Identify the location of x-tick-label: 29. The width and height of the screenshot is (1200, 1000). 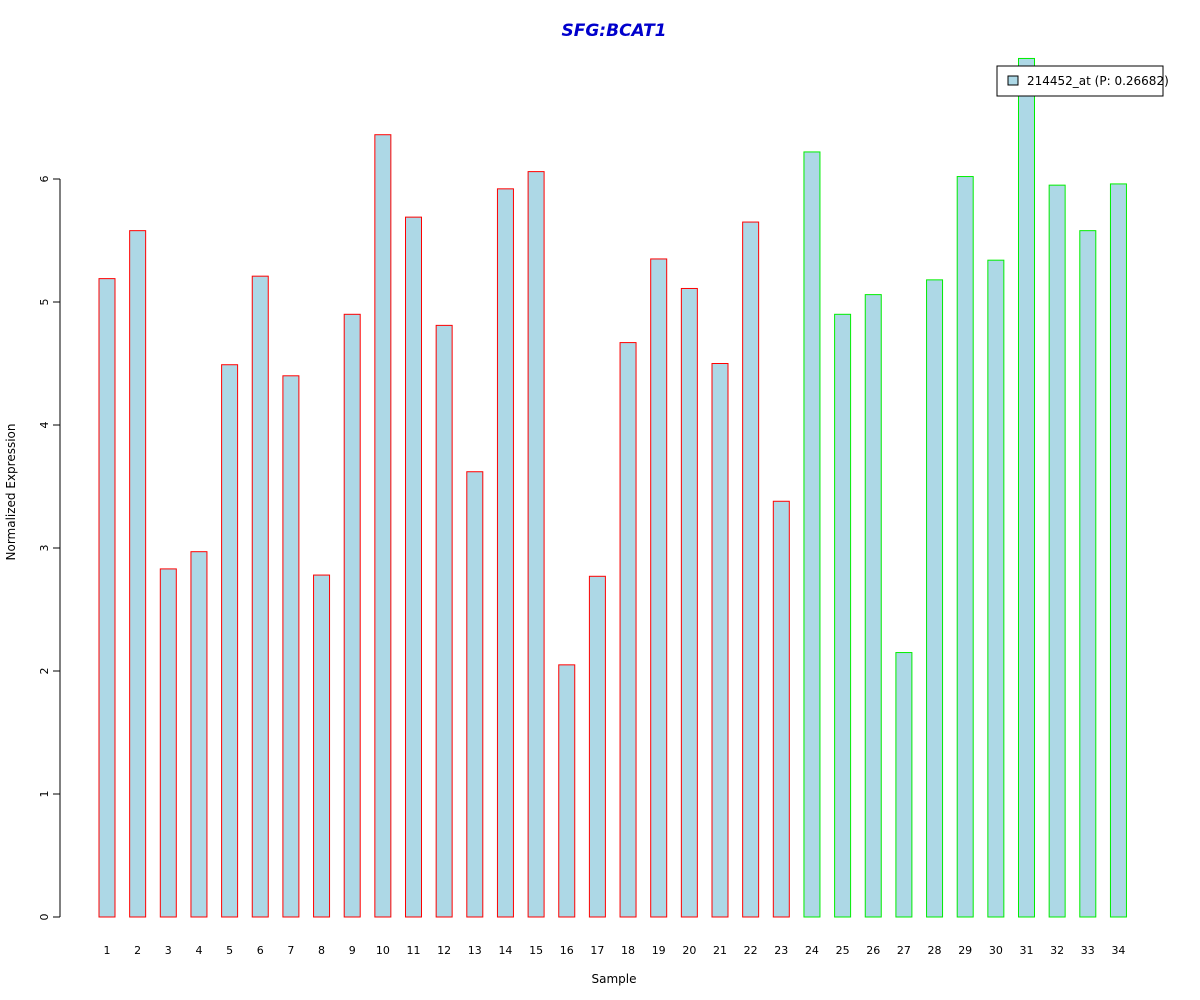
(965, 950).